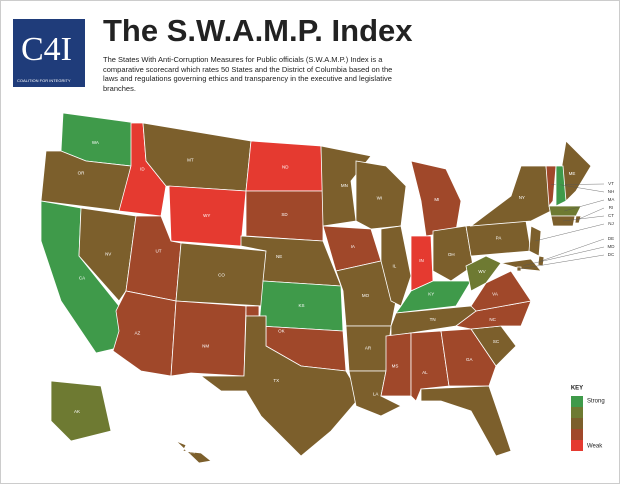 The image size is (620, 484). Describe the element at coordinates (44, 80) in the screenshot. I see `logo-subtext: COALITION FOR INTEGRITY` at that location.